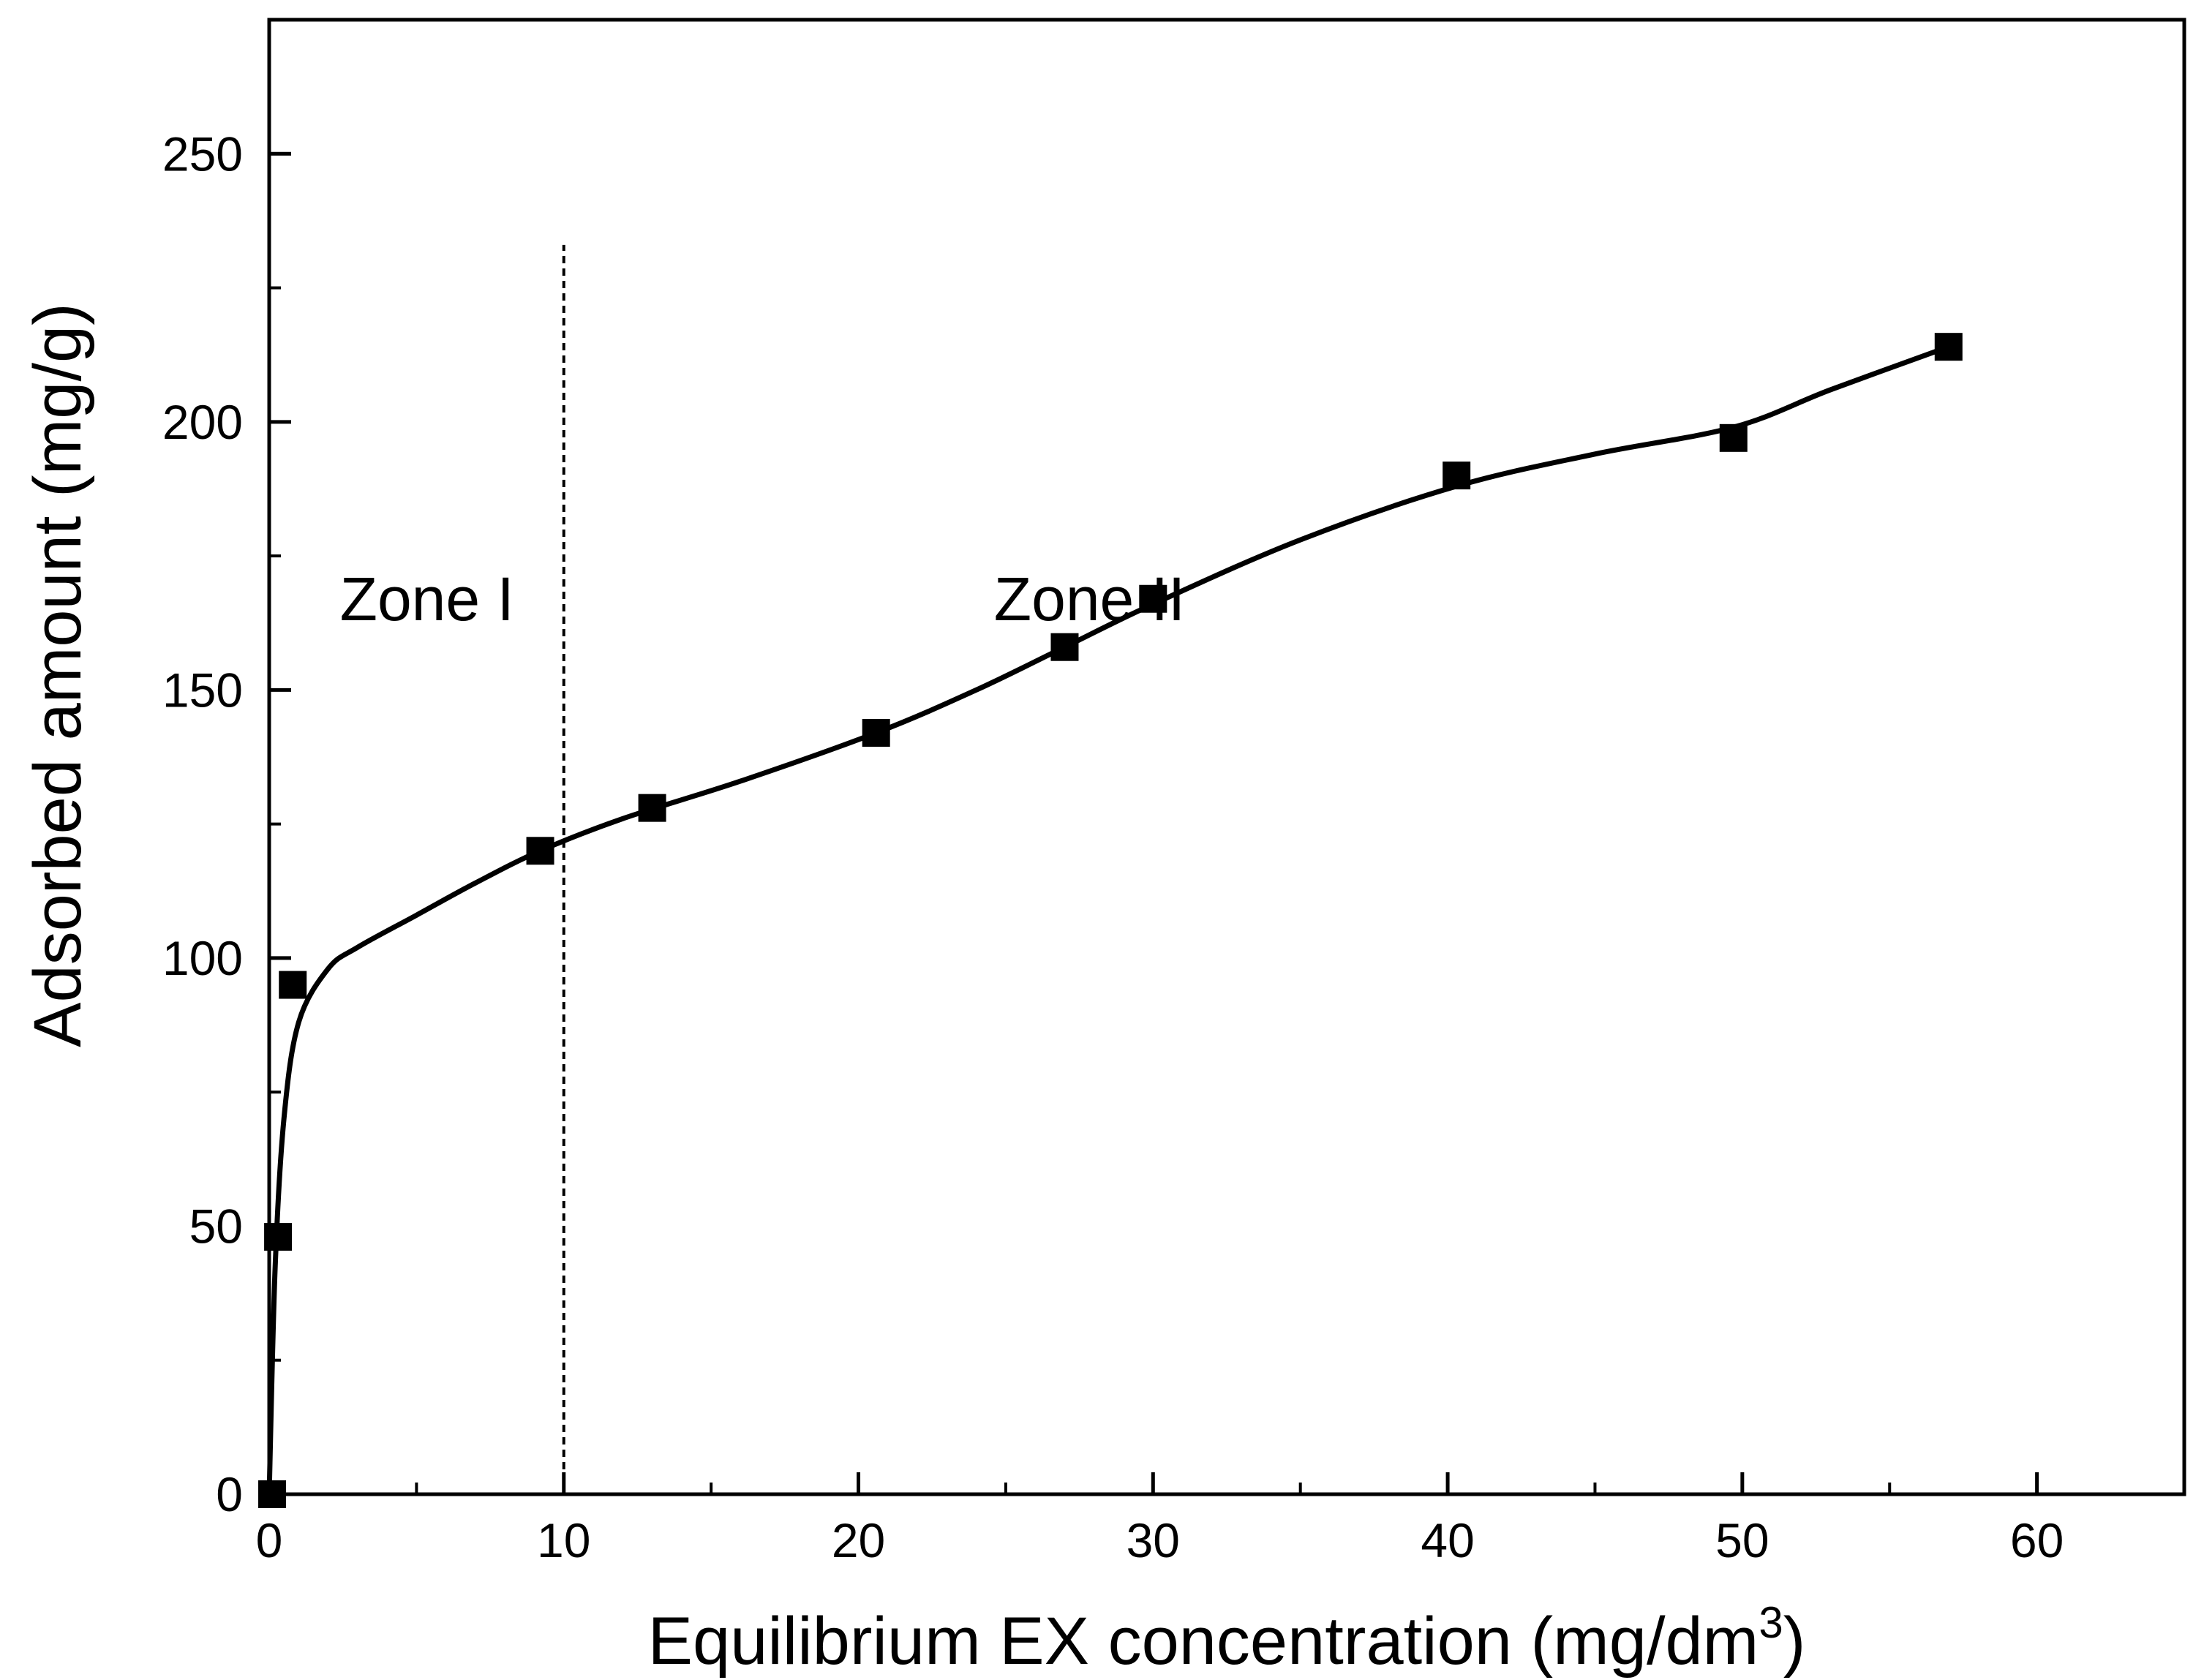  I want to click on x-tick-label: 10, so click(563, 1540).